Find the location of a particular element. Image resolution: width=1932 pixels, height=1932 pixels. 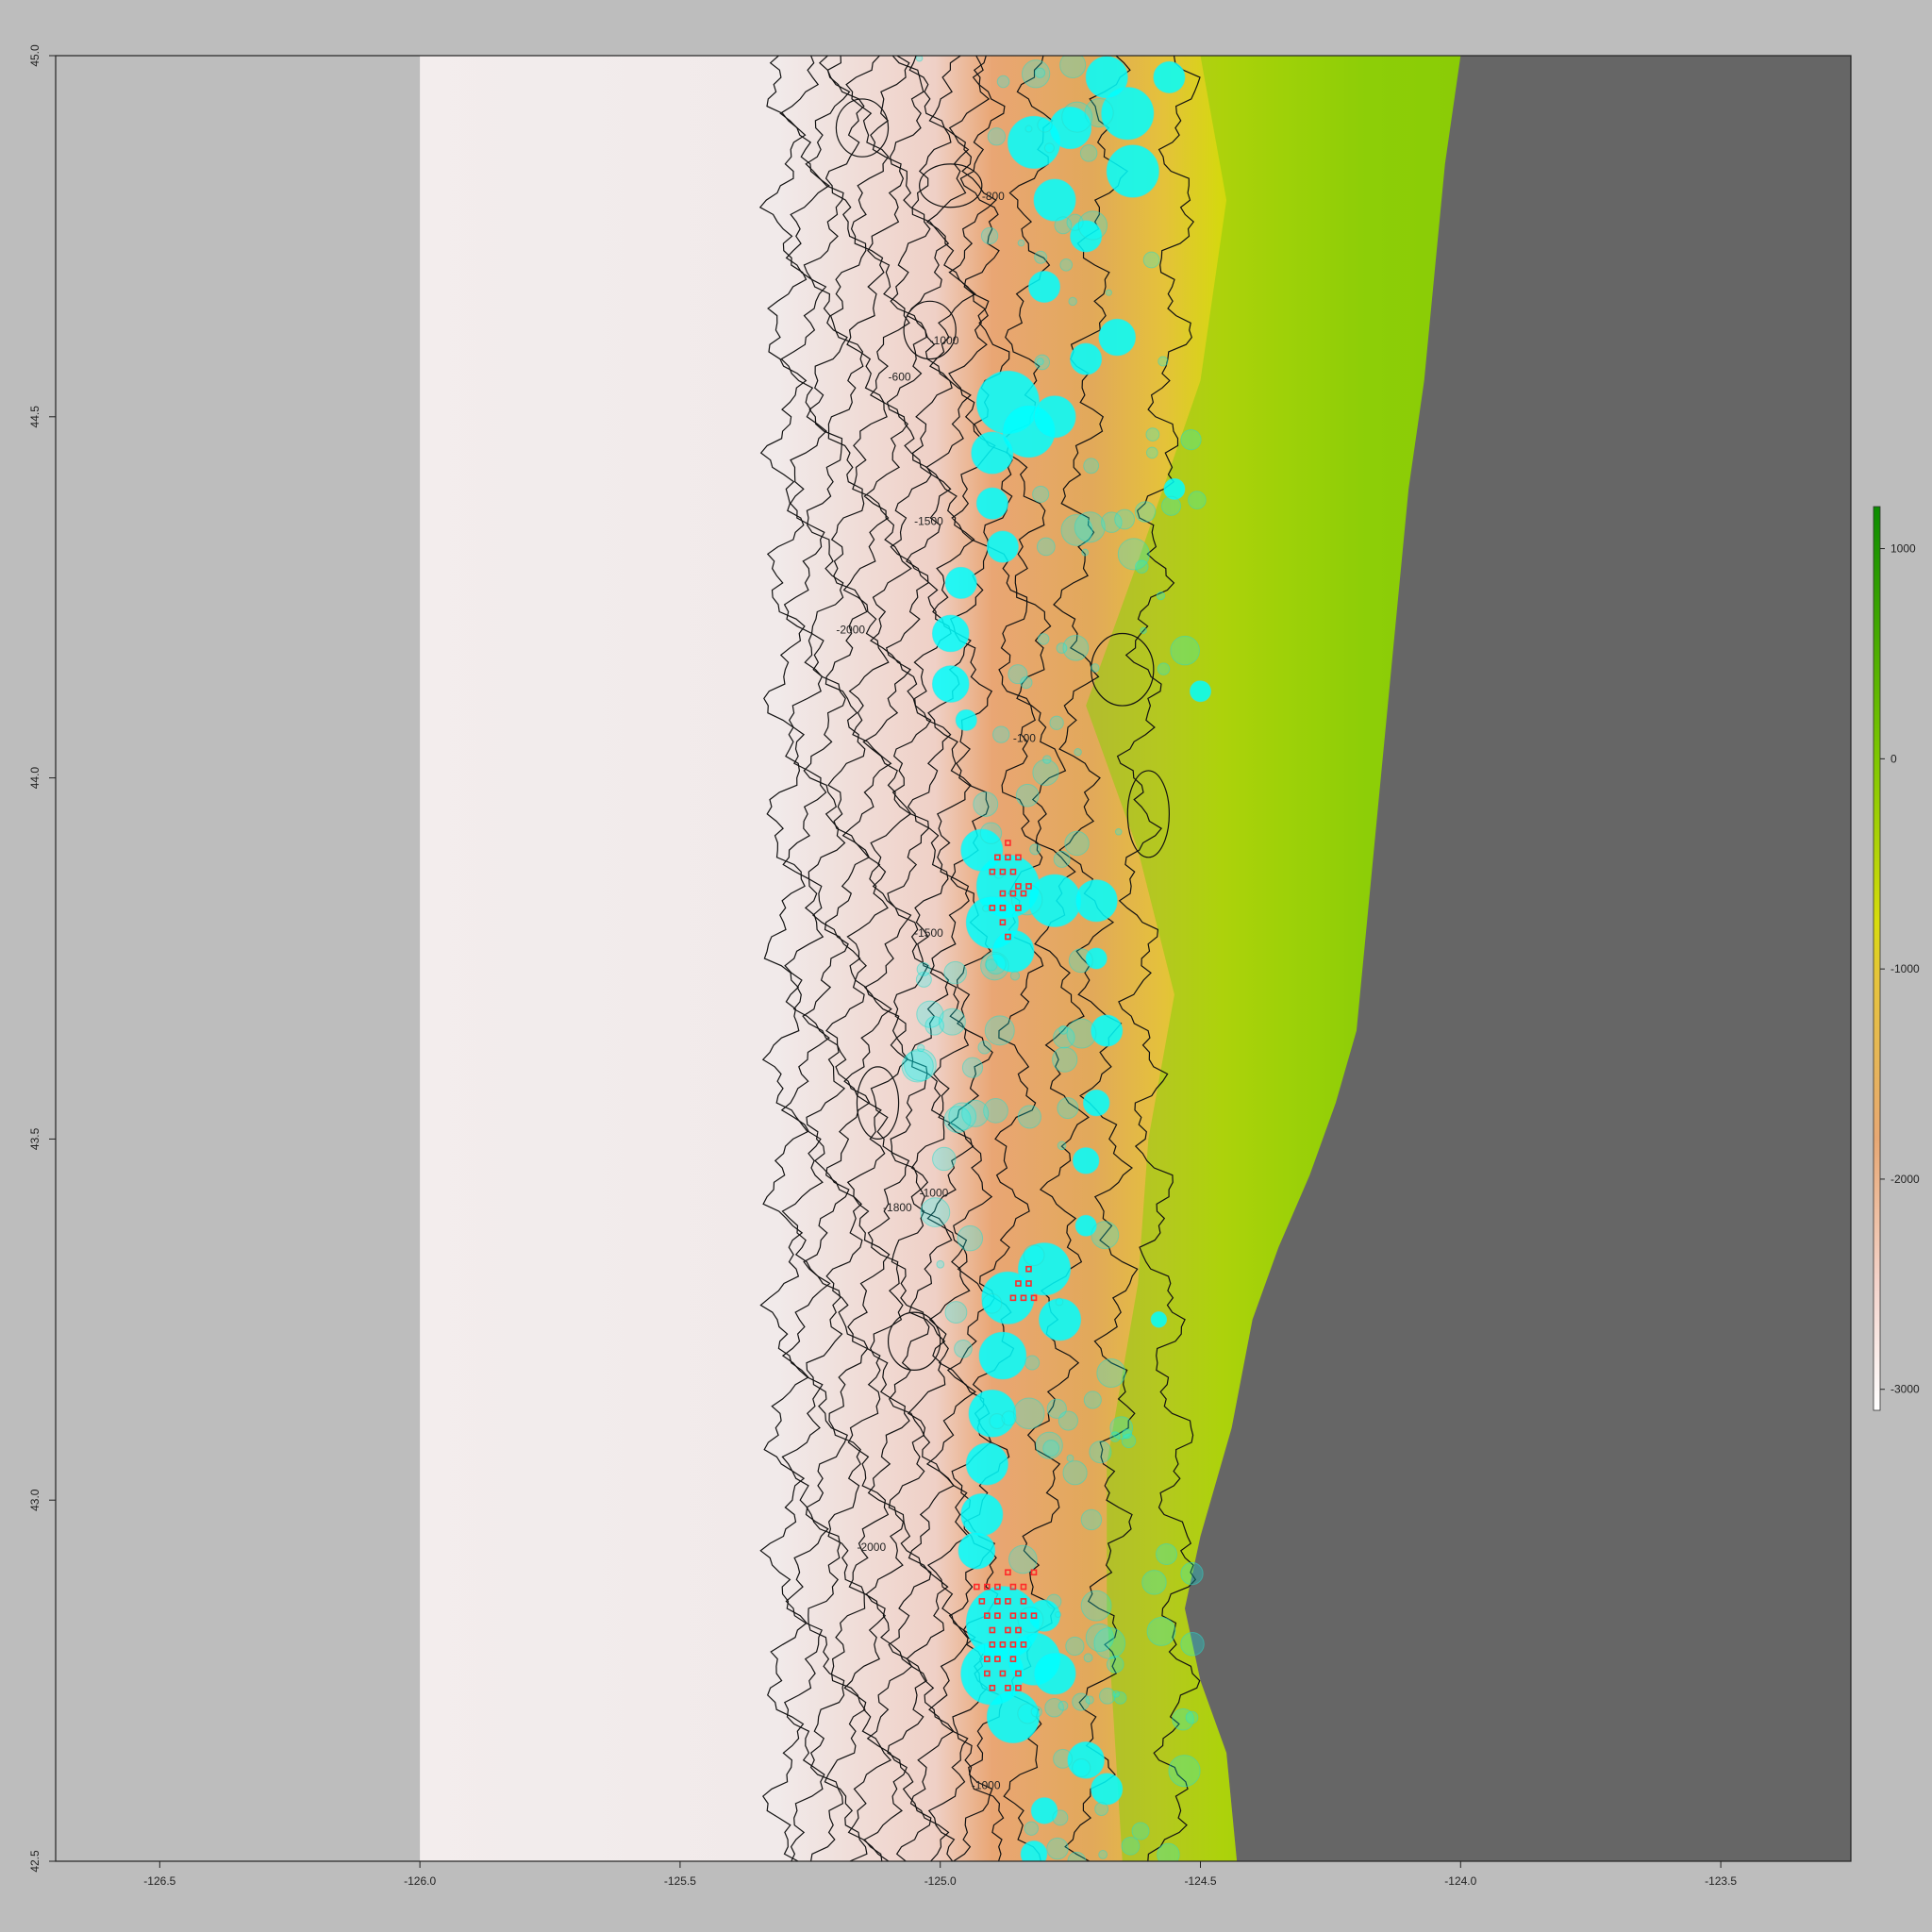

contour-label: -1000 is located at coordinates (945, 340).